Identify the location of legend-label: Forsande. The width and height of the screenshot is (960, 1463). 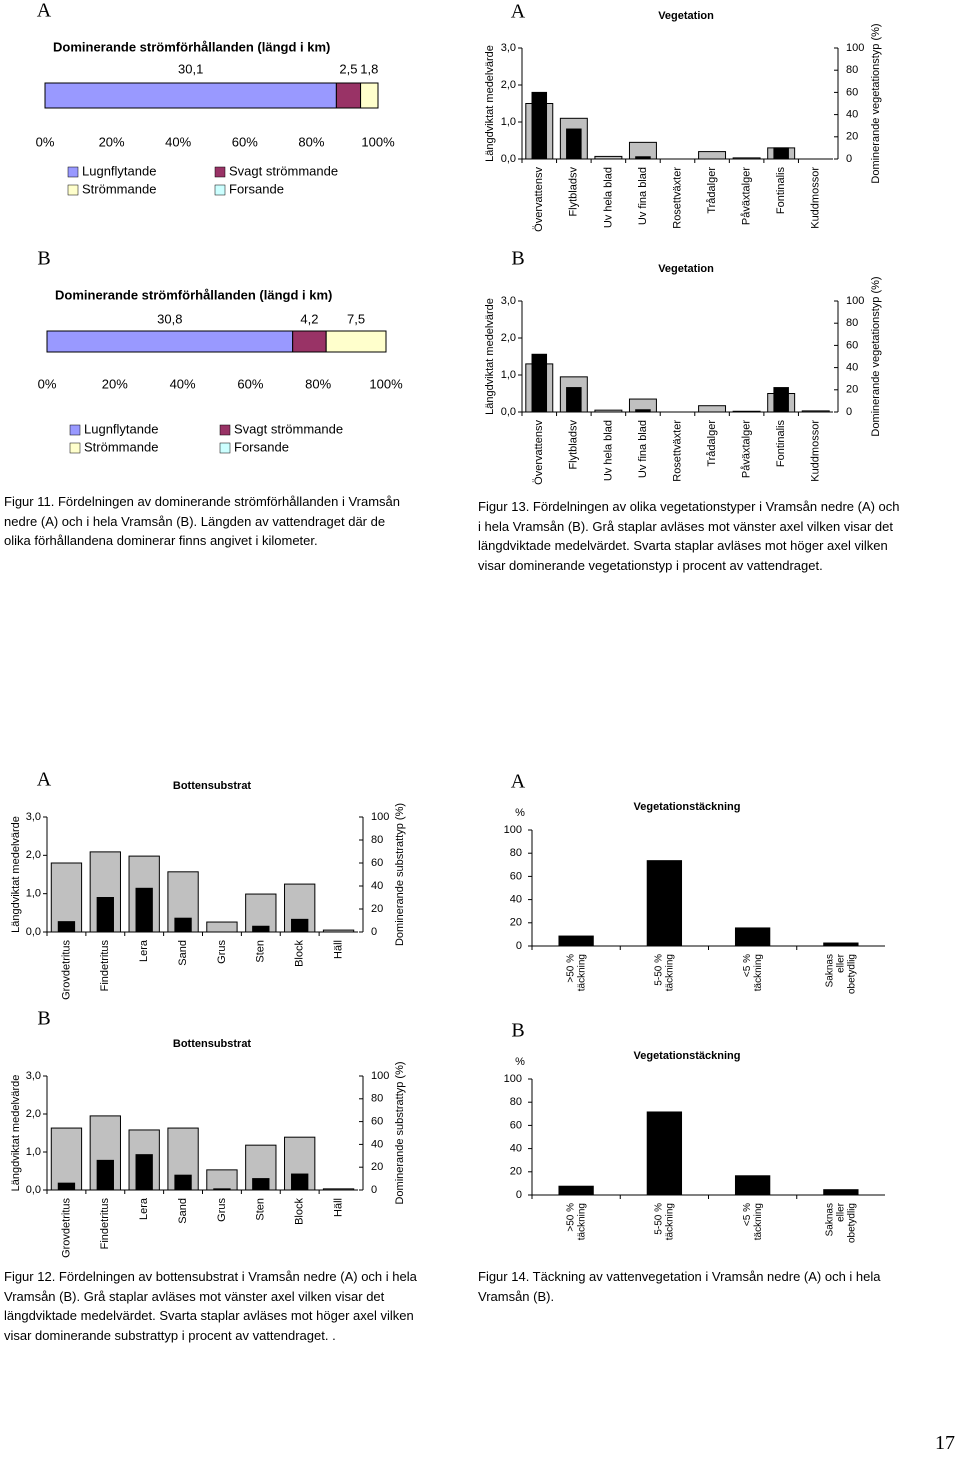
(261, 446).